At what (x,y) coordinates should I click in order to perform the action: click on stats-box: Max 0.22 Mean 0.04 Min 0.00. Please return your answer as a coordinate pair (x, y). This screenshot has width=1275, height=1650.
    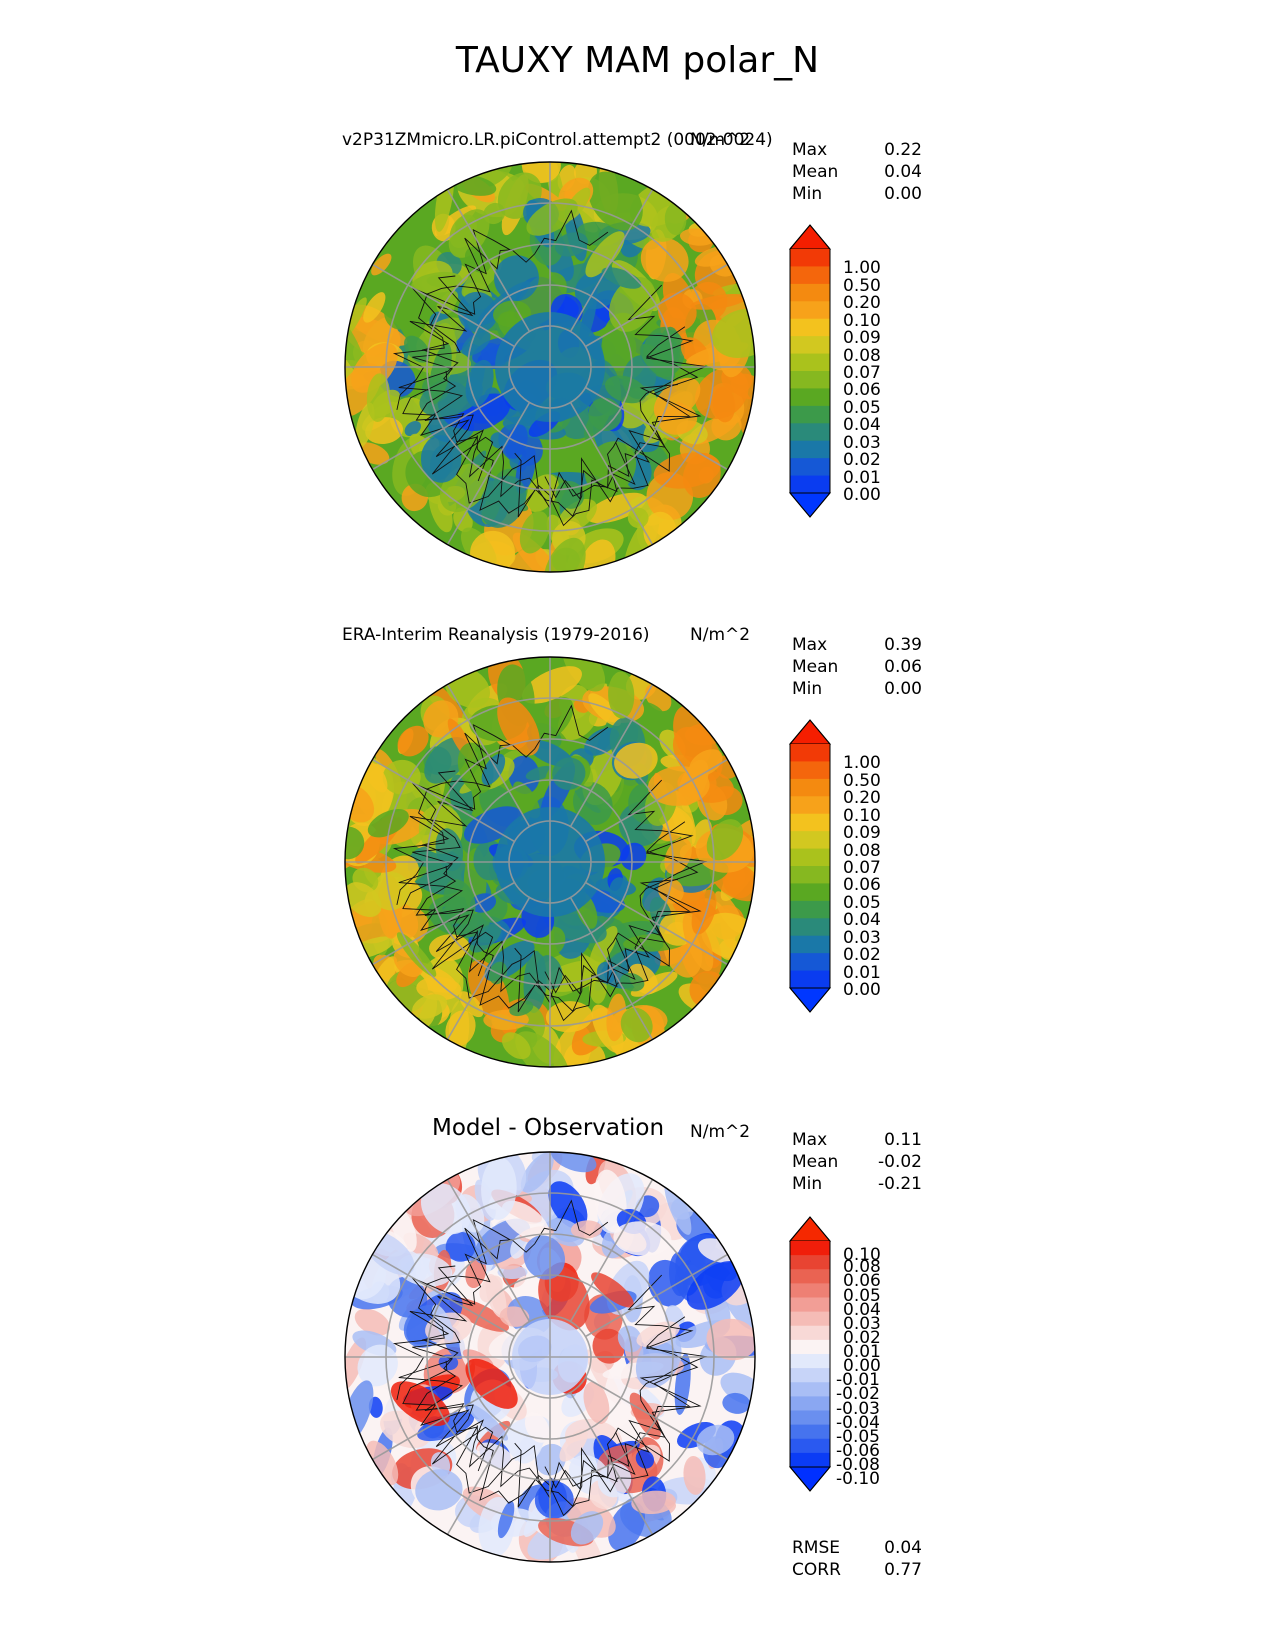
    Looking at the image, I should click on (857, 172).